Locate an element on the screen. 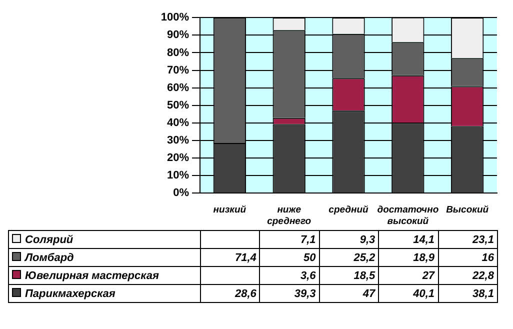 The height and width of the screenshot is (329, 513). data-label: 22,8 is located at coordinates (468, 275).